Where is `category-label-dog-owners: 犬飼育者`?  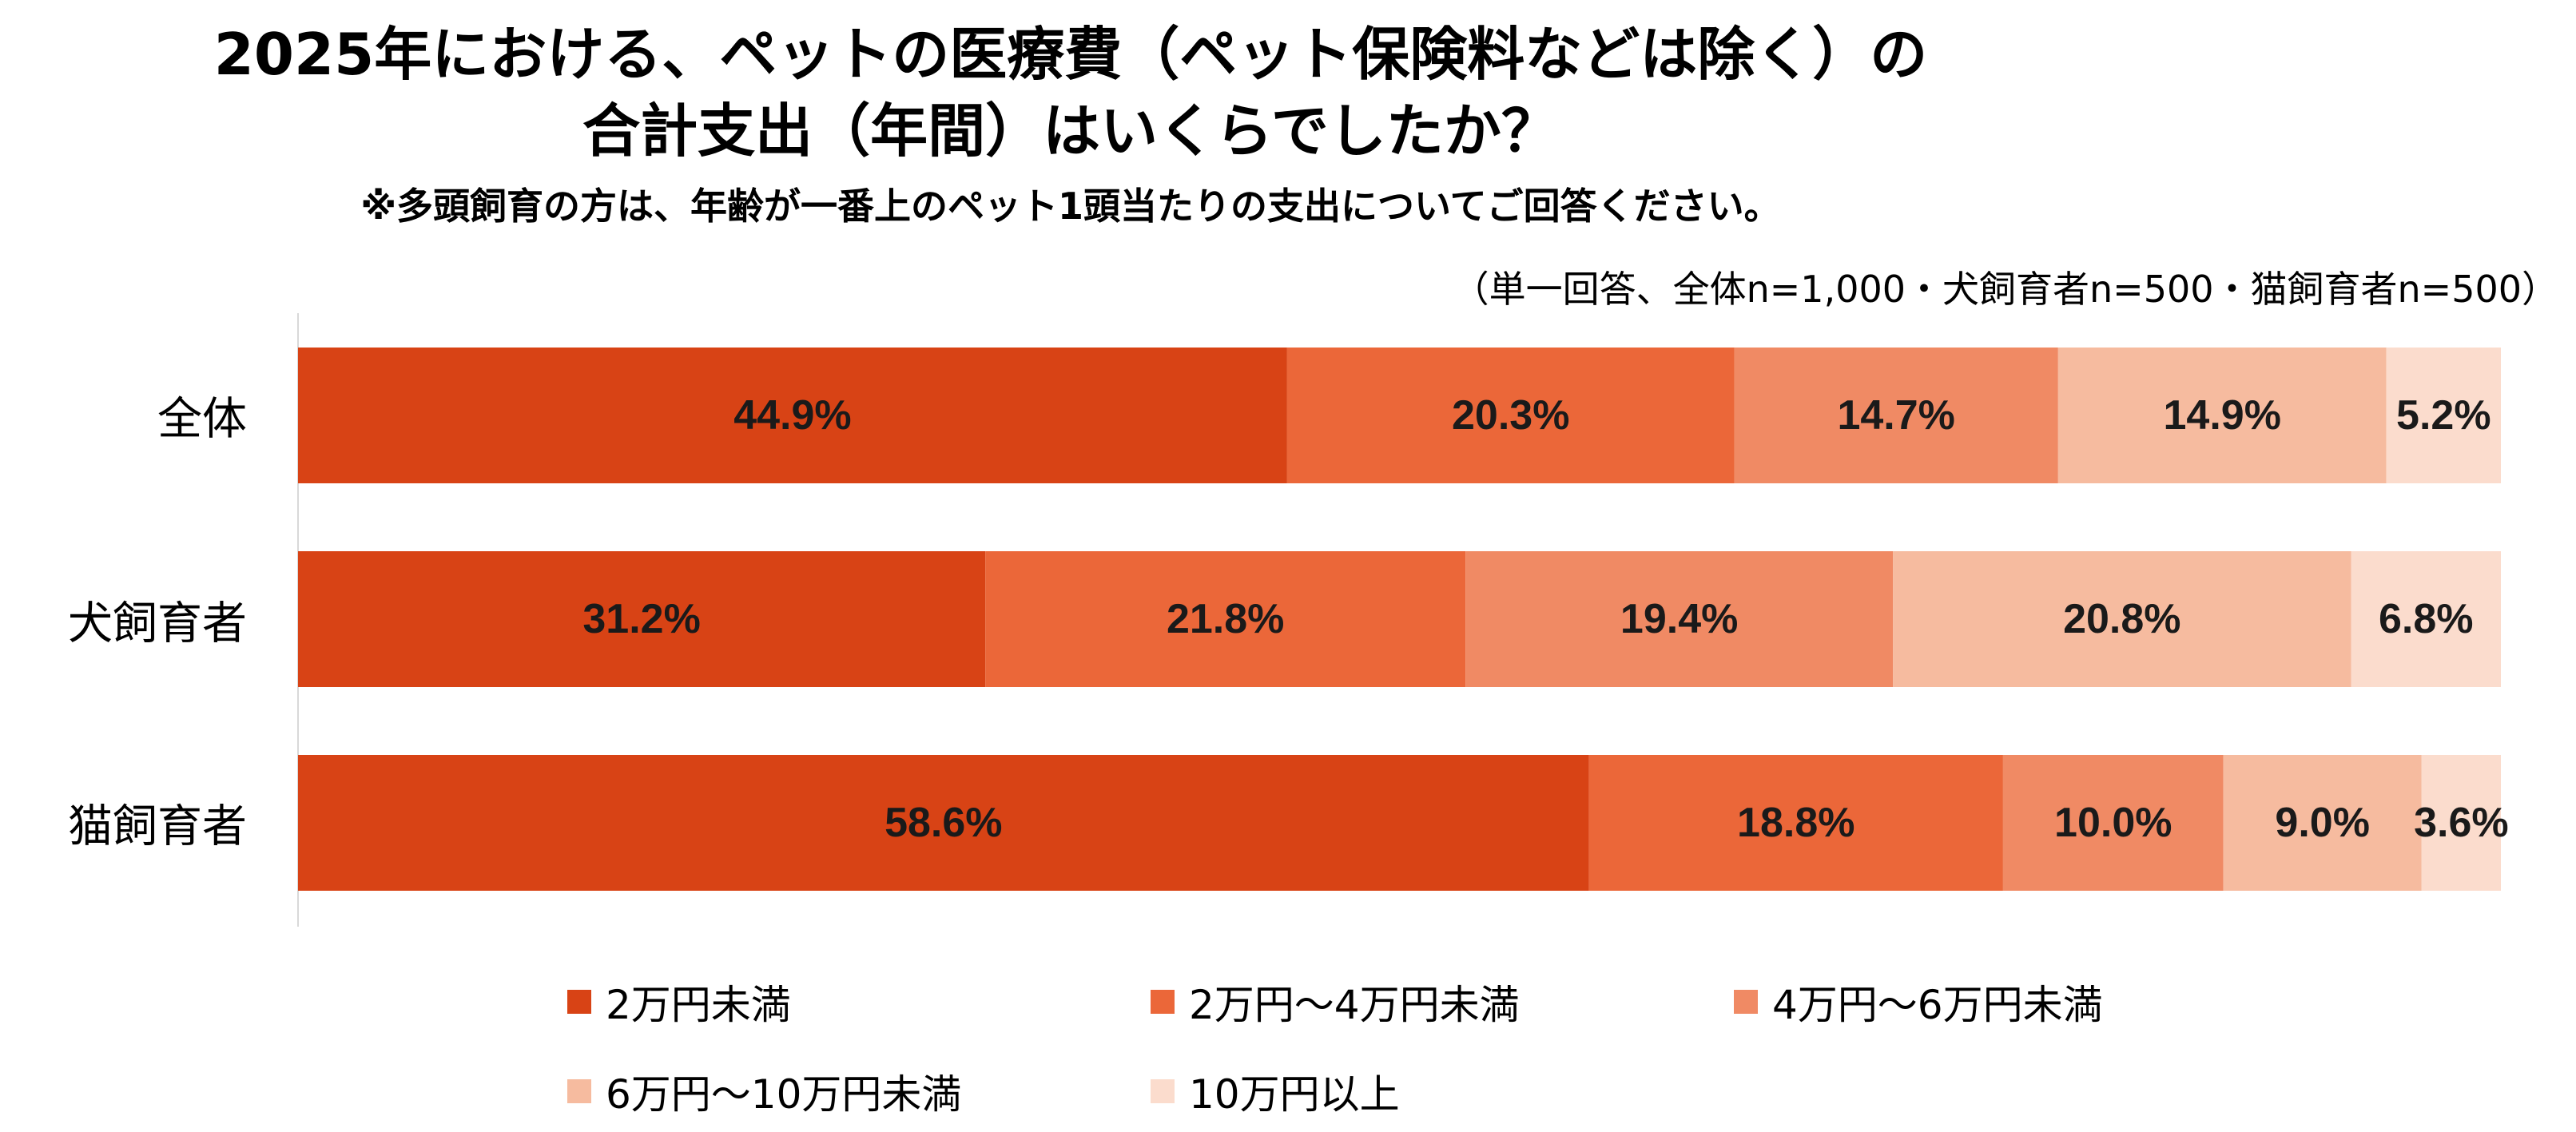 category-label-dog-owners: 犬飼育者 is located at coordinates (157, 624).